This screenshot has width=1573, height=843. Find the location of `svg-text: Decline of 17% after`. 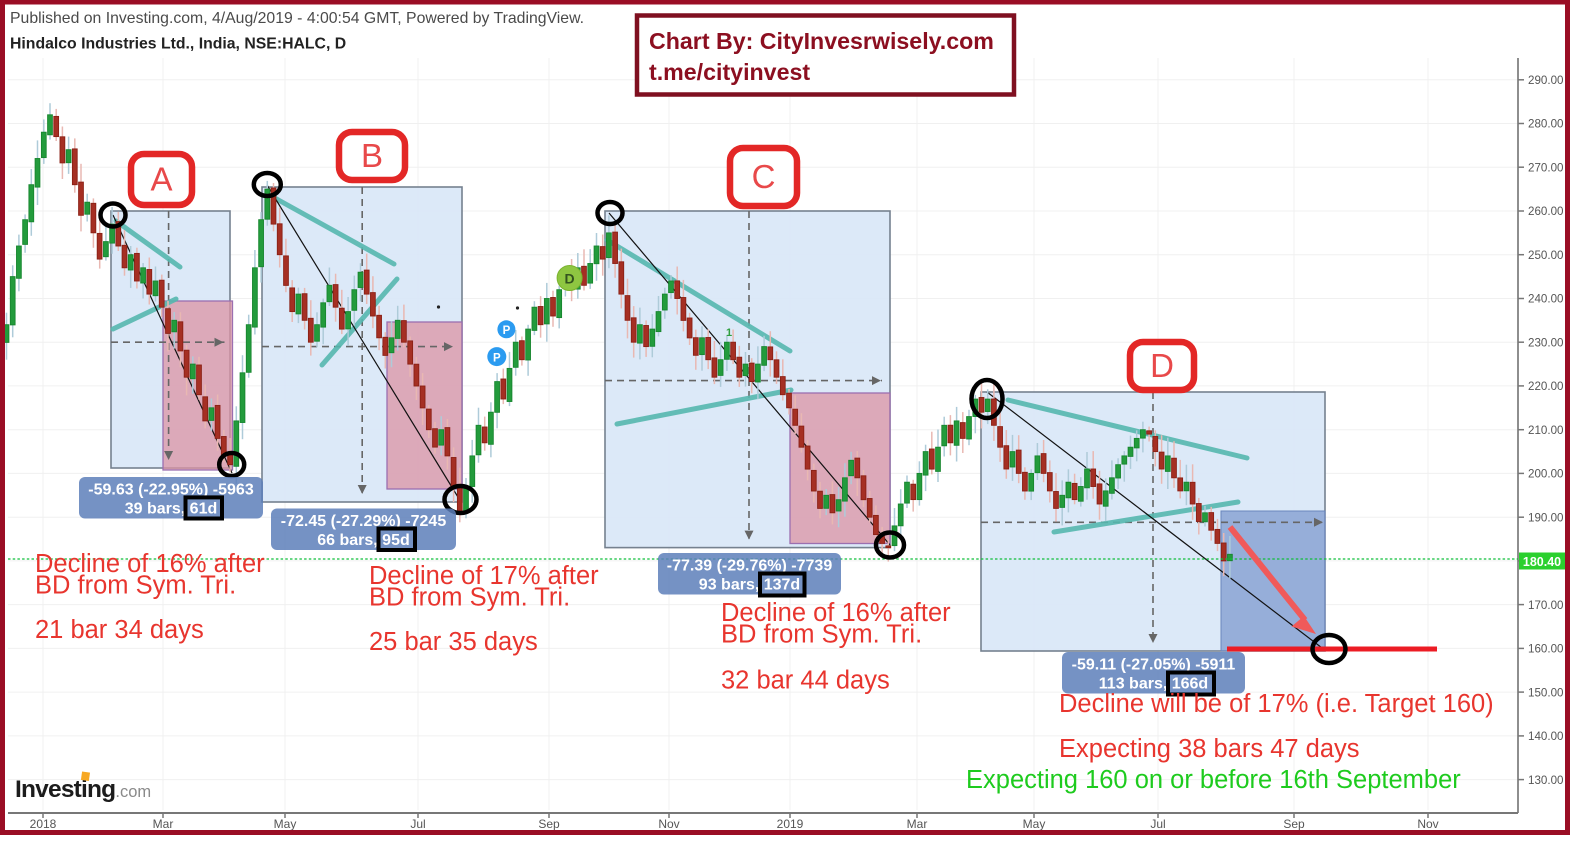

svg-text: Decline of 17% after is located at coordinates (484, 576).